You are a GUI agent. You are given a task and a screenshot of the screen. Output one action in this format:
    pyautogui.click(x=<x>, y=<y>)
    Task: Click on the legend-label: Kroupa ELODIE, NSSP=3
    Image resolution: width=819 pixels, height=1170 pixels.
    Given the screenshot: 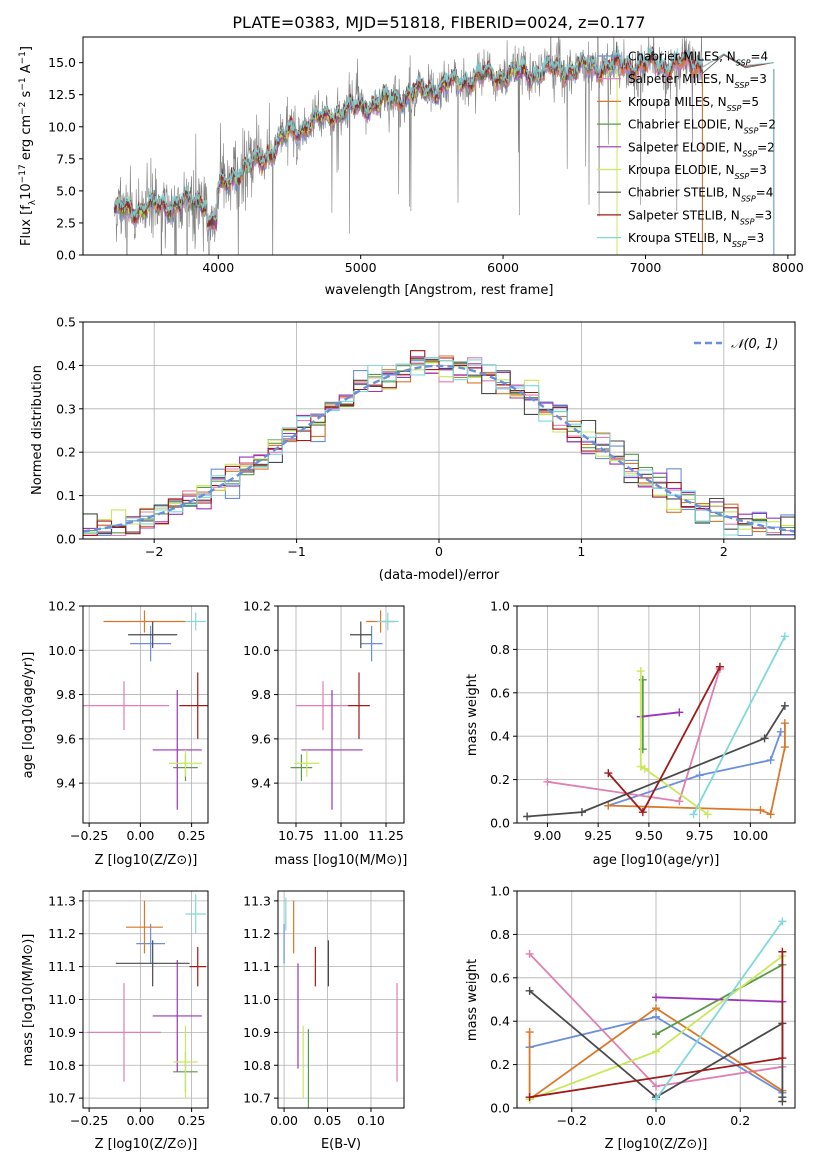 What is the action you would take?
    pyautogui.click(x=697, y=172)
    